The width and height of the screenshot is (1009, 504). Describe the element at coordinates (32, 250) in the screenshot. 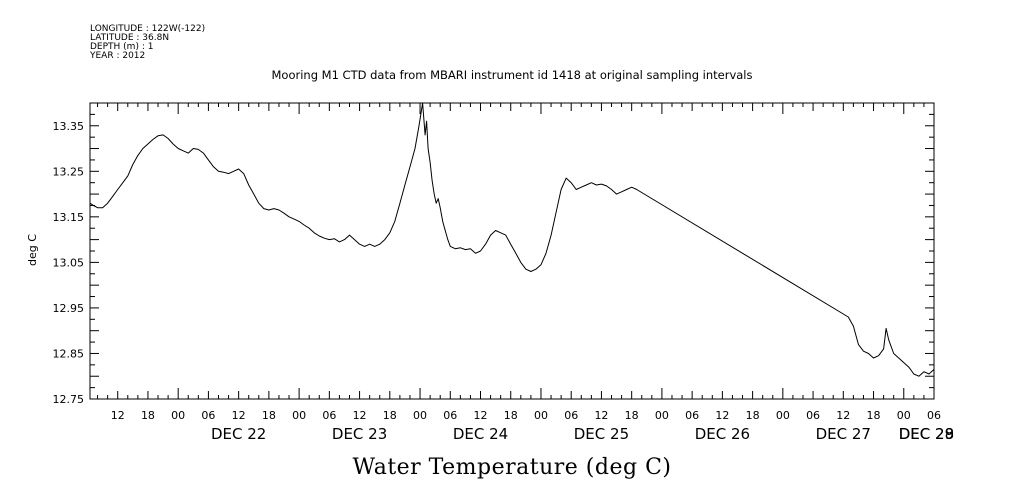

I see `y-axis-label: deg C` at that location.